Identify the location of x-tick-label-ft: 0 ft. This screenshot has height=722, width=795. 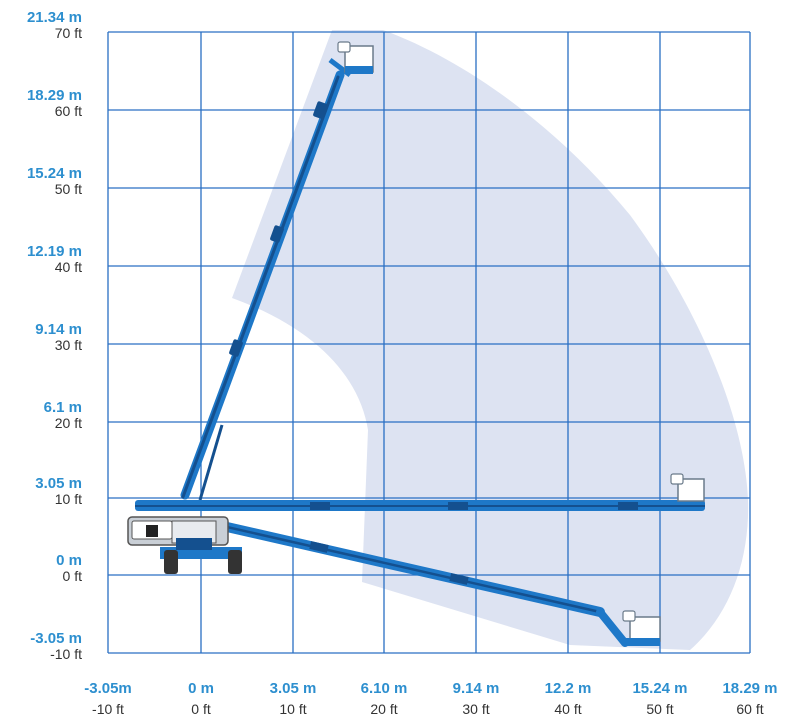
(201, 709).